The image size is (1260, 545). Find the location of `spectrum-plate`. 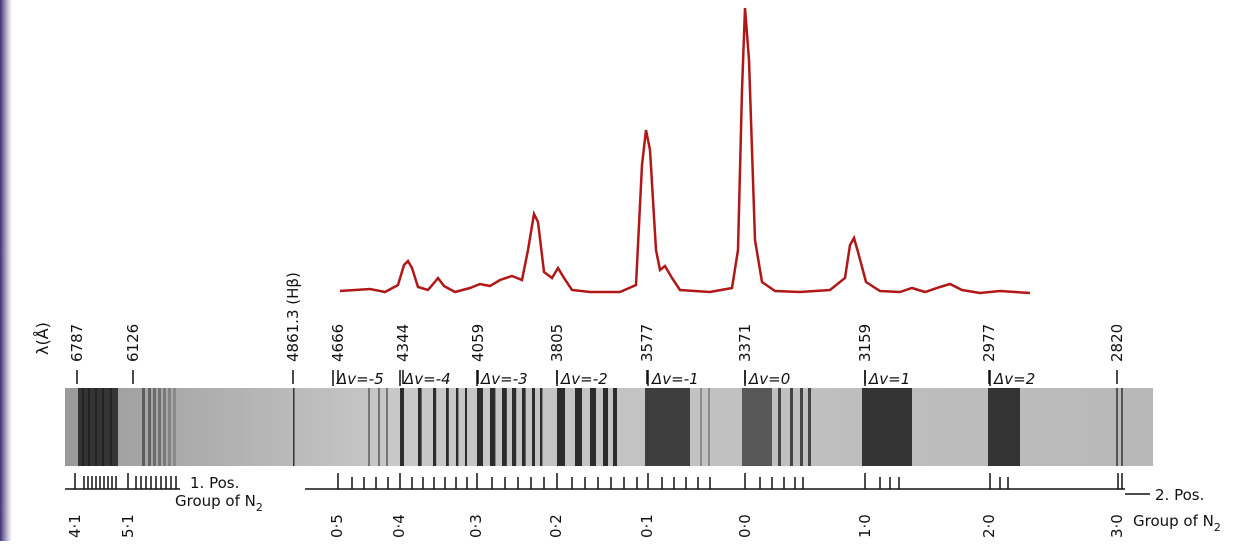

spectrum-plate is located at coordinates (609, 427).